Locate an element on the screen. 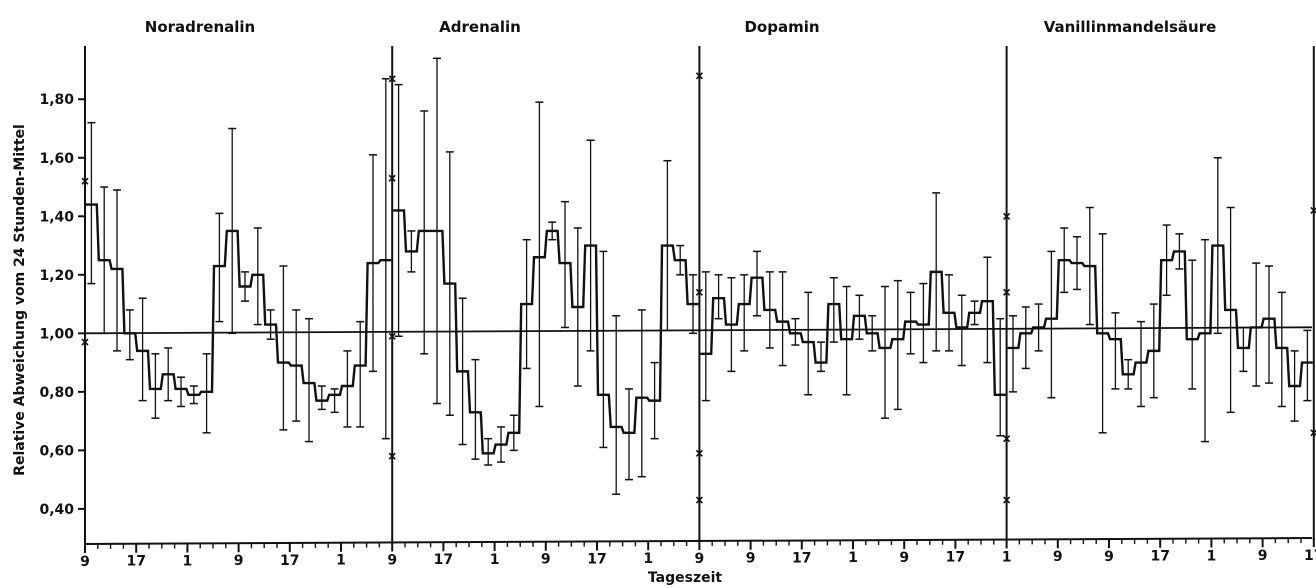 This screenshot has width=1316, height=588. series-line-dopamin is located at coordinates (853, 333).